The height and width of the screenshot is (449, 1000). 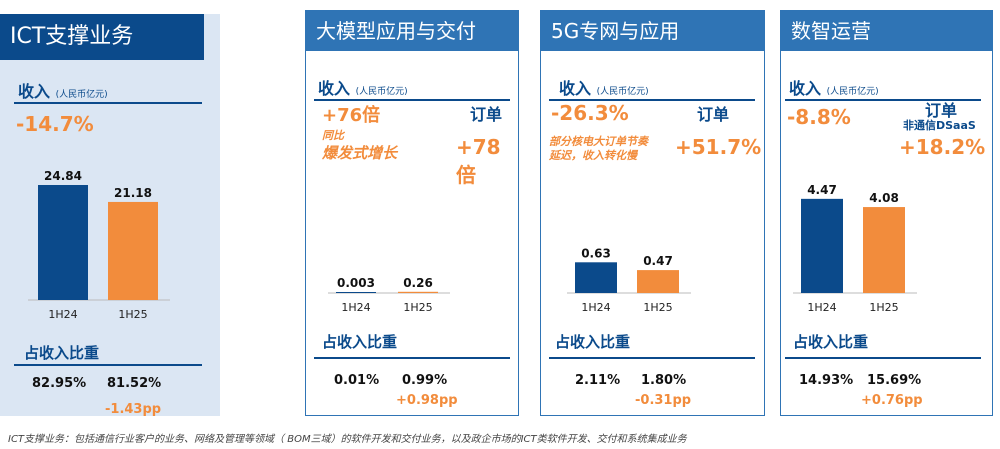 What do you see at coordinates (663, 400) in the screenshot?
I see `share-delta: -0.31pp` at bounding box center [663, 400].